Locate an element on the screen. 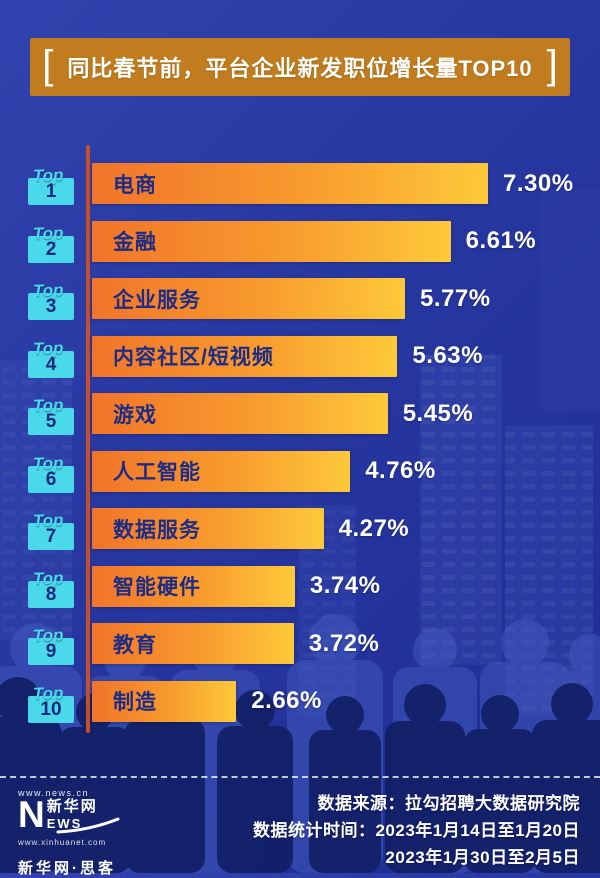 Image resolution: width=600 pixels, height=878 pixels. bar-value-label: 3.74% is located at coordinates (345, 585).